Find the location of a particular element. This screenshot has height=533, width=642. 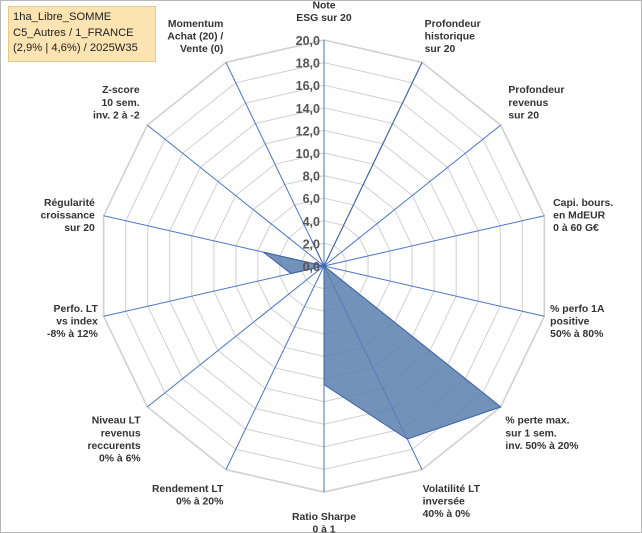

axis-label: Z-score 10 sem.inv. 2 à -2 is located at coordinates (116, 103).